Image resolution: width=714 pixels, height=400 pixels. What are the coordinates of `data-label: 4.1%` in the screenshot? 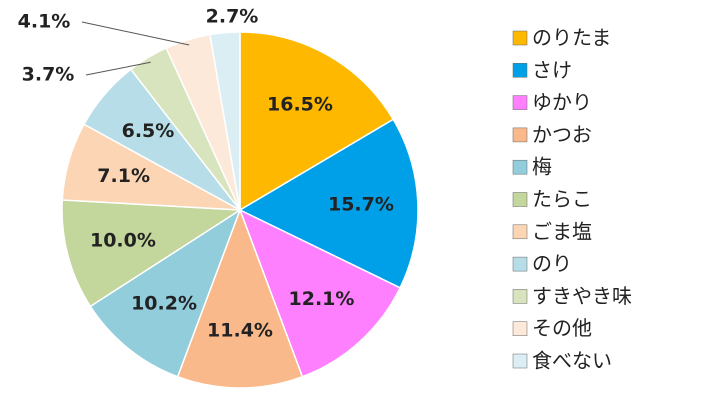 It's located at (44, 22).